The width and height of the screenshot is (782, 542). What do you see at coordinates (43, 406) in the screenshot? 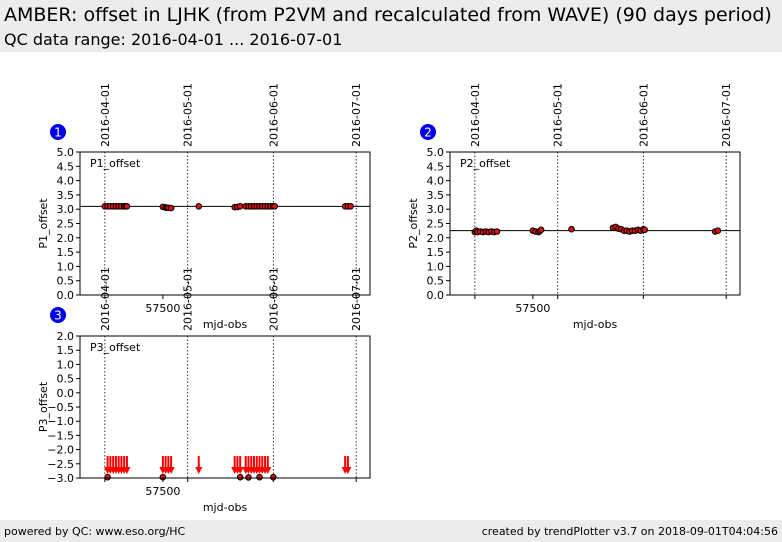
I see `y-axis-title: P3_offset` at bounding box center [43, 406].